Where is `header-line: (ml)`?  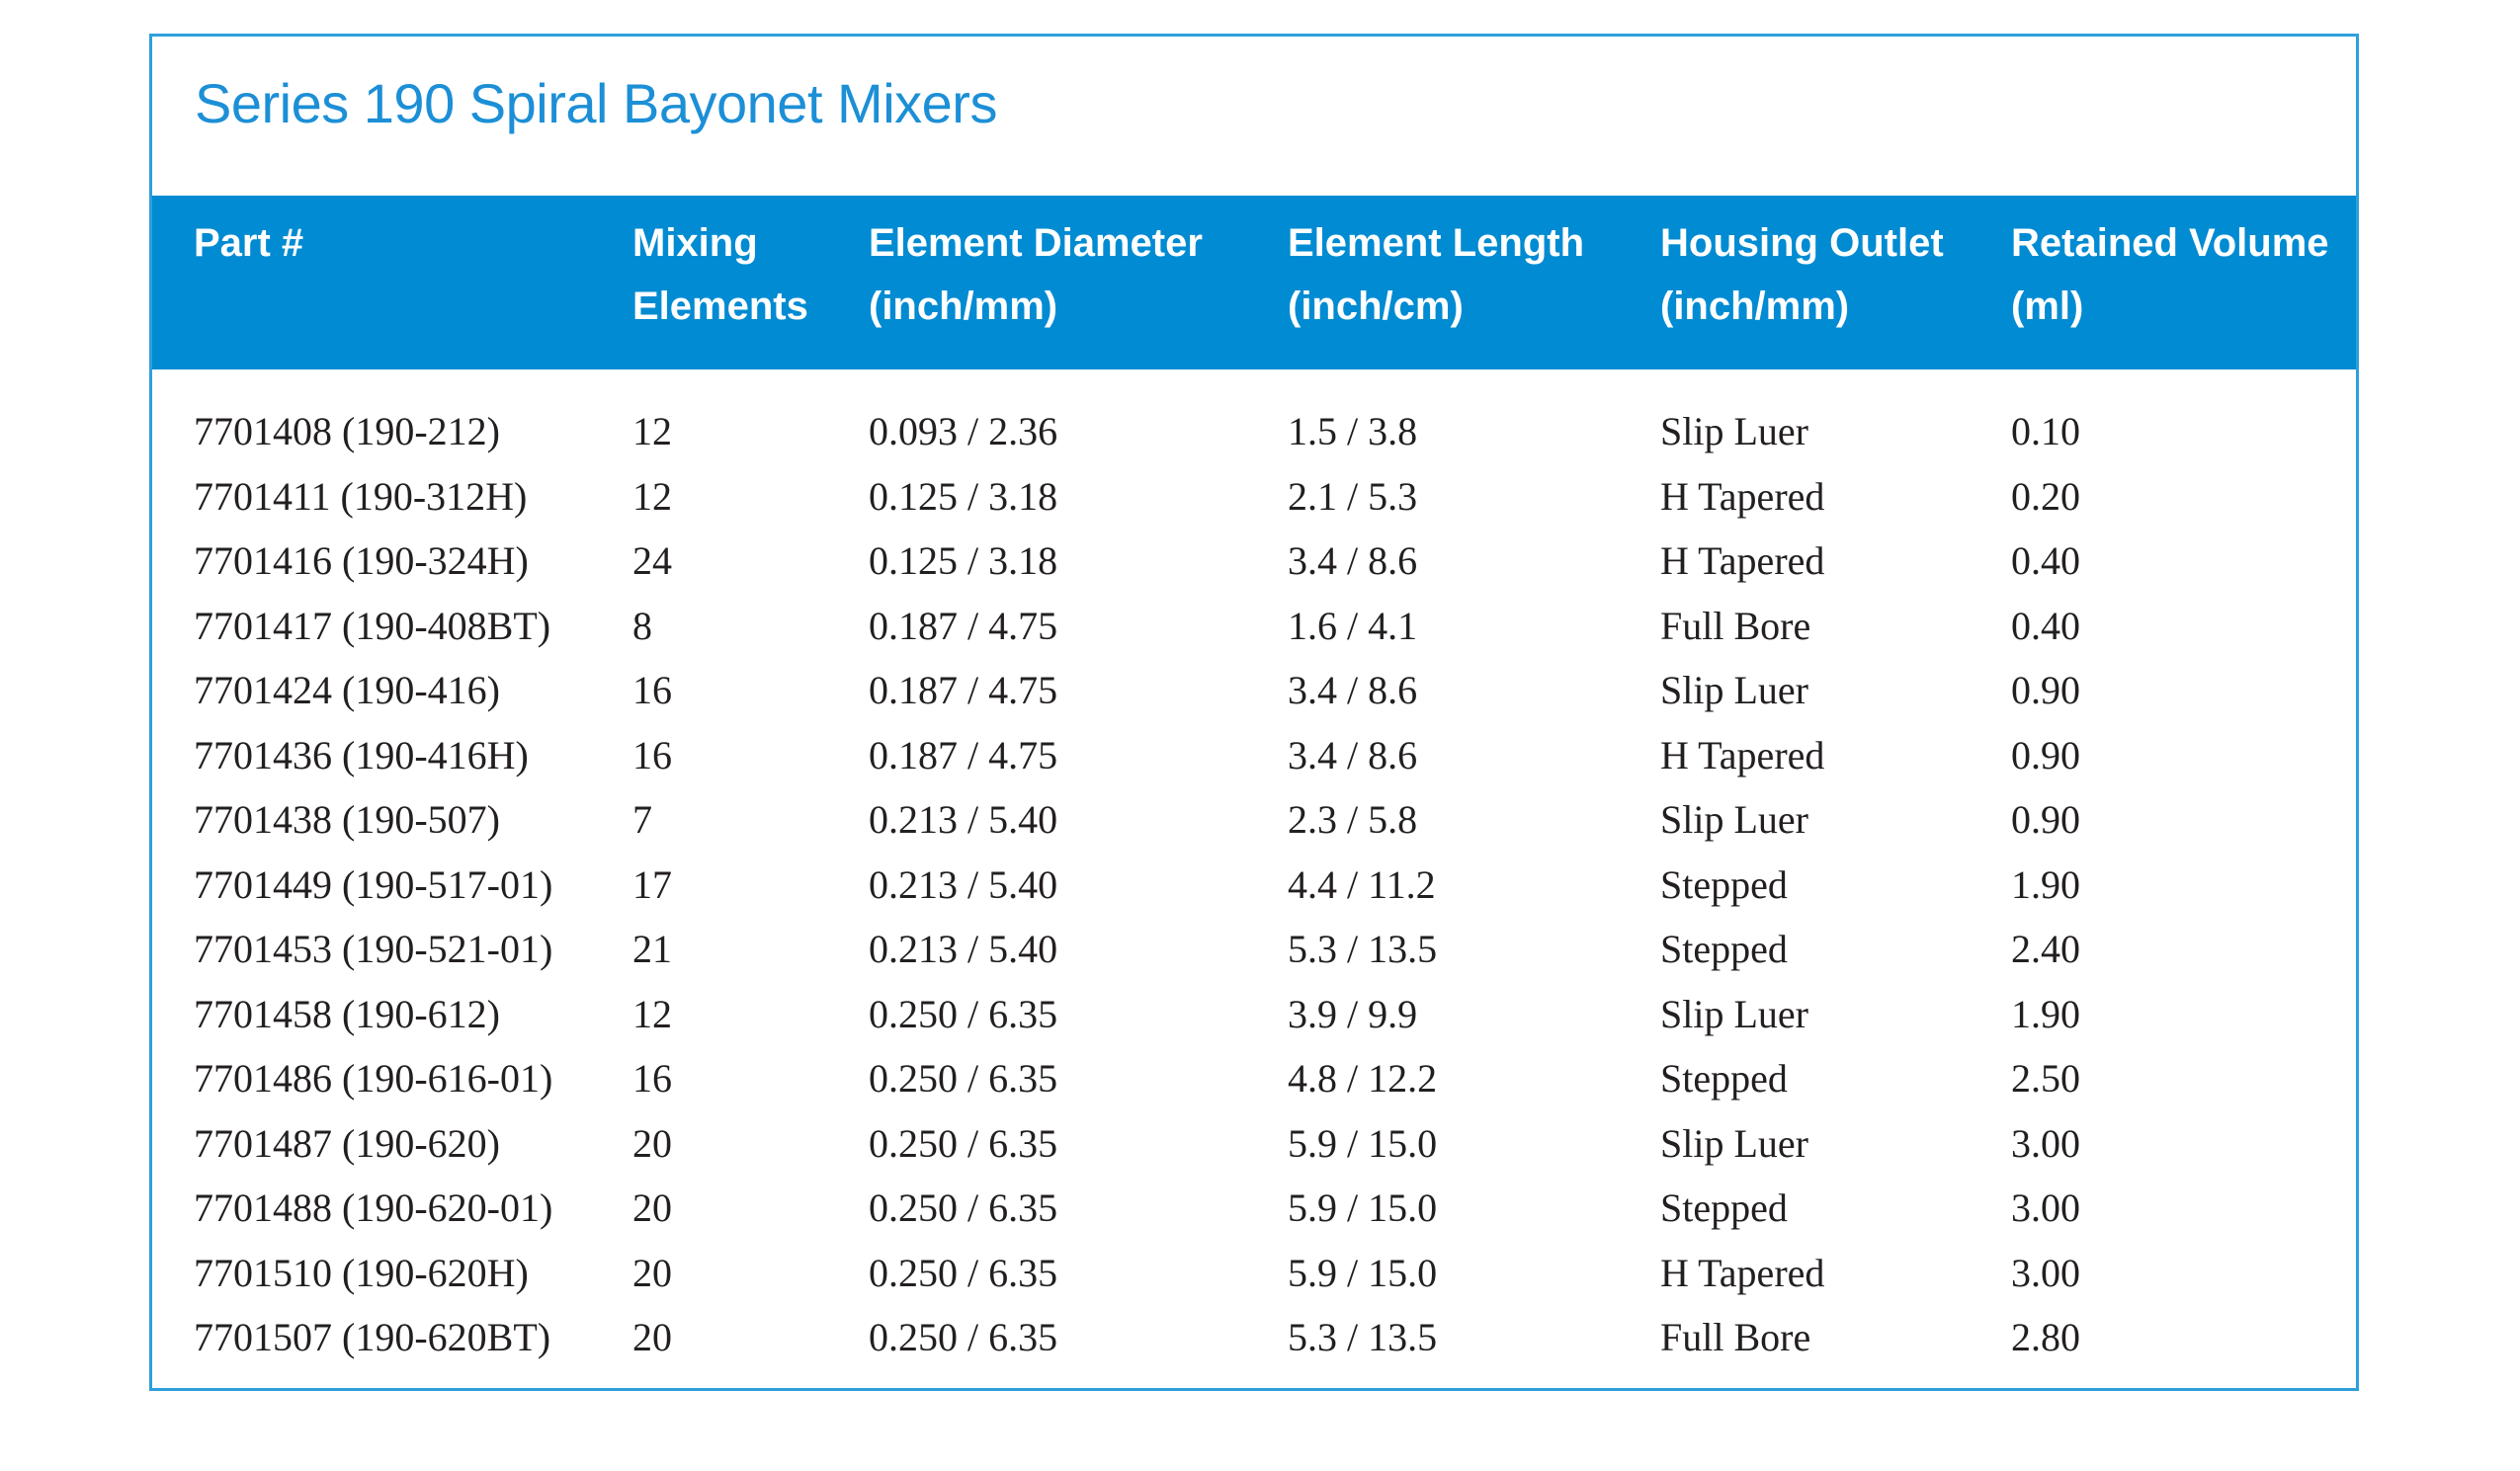 header-line: (ml) is located at coordinates (2047, 306).